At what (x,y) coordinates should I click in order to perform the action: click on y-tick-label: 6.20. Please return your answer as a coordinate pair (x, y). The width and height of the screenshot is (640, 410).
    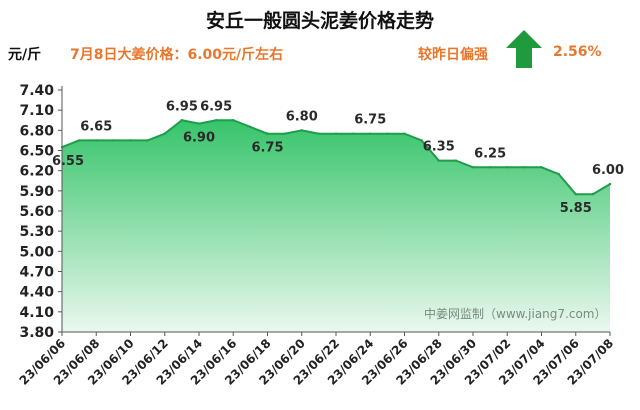
    Looking at the image, I should click on (36, 172).